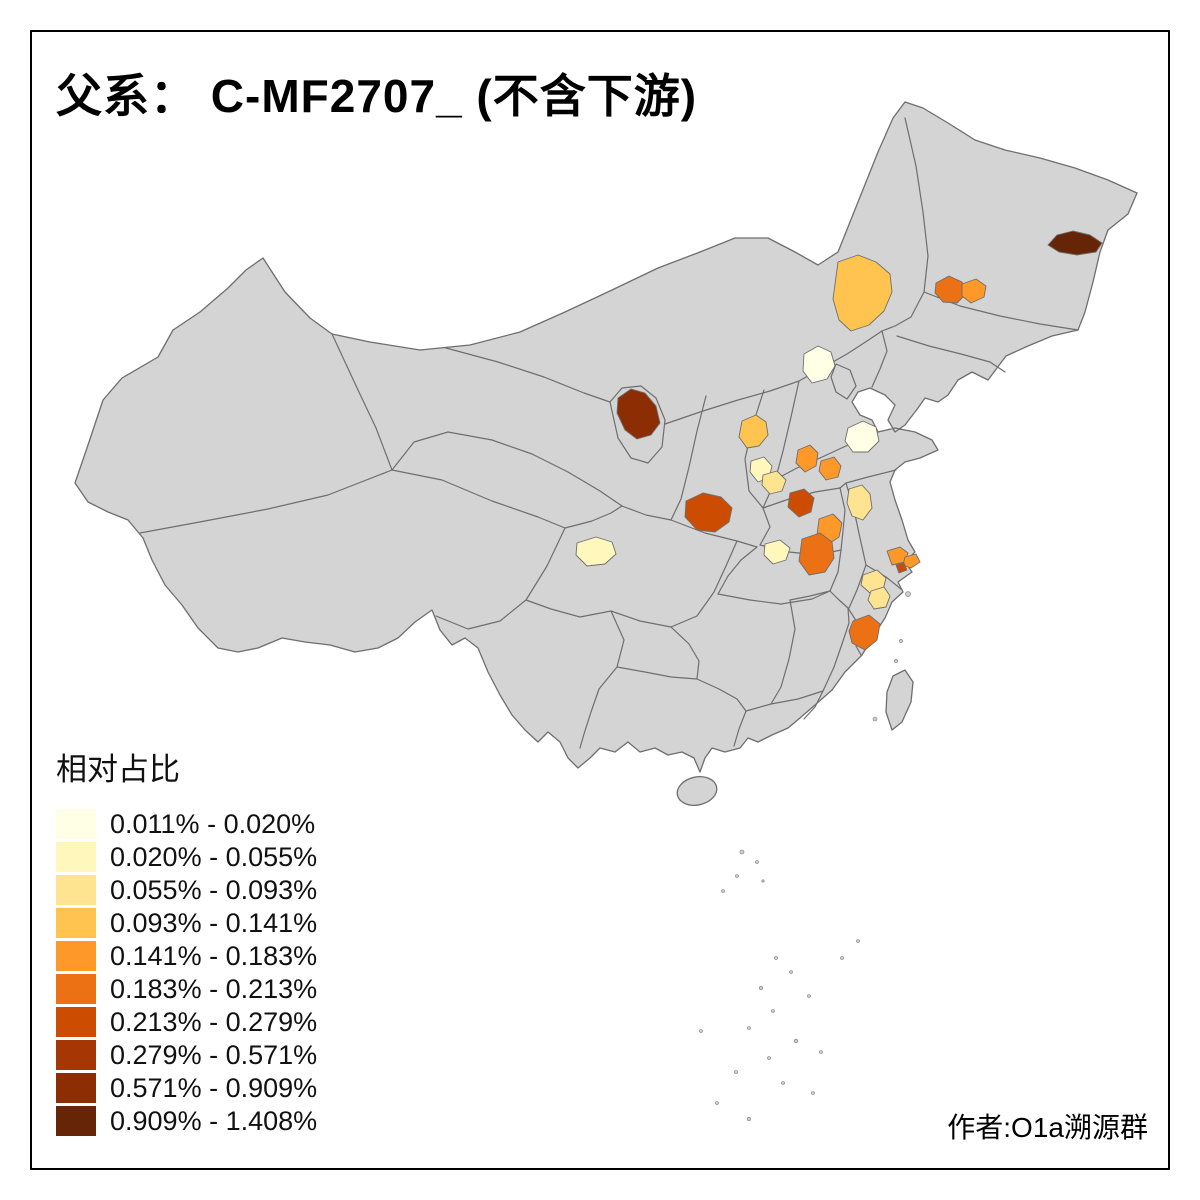 This screenshot has width=1200, height=1200. Describe the element at coordinates (807, 458) in the screenshot. I see `region-xinxiang` at that location.